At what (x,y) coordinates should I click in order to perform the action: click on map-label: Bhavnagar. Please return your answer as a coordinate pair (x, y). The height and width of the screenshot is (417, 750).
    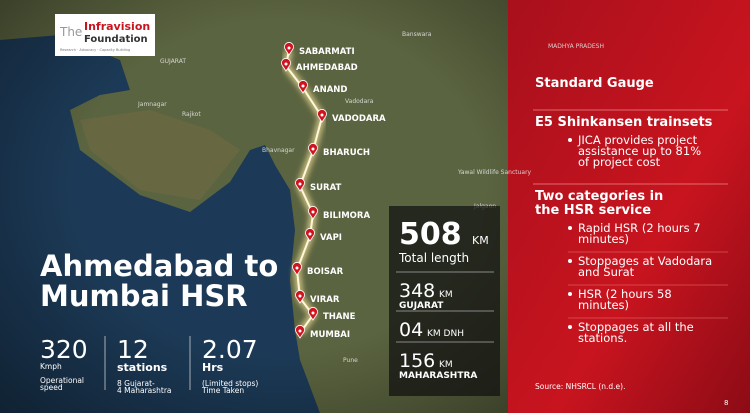
    Looking at the image, I should click on (278, 150).